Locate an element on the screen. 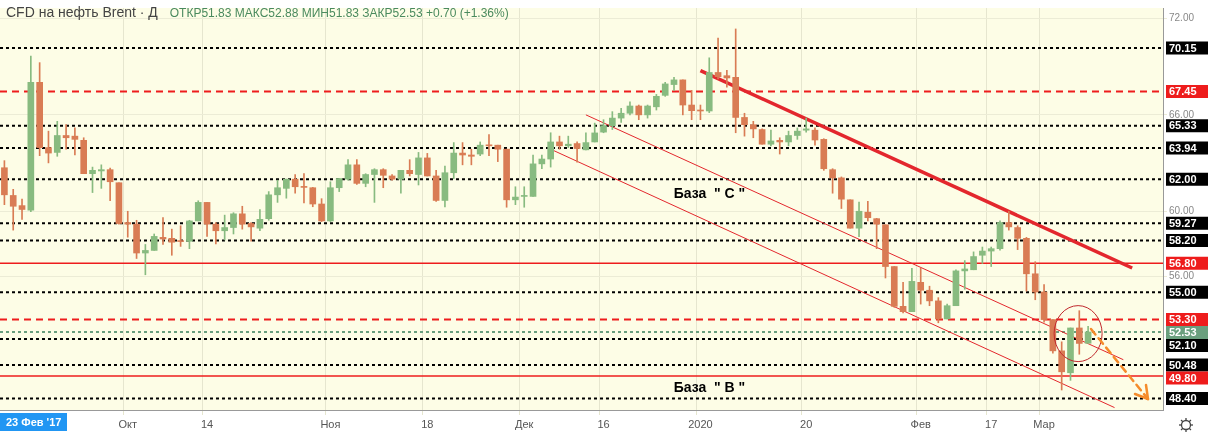 This screenshot has height=439, width=1209. ref-line-label: 59.27 is located at coordinates (1183, 222).